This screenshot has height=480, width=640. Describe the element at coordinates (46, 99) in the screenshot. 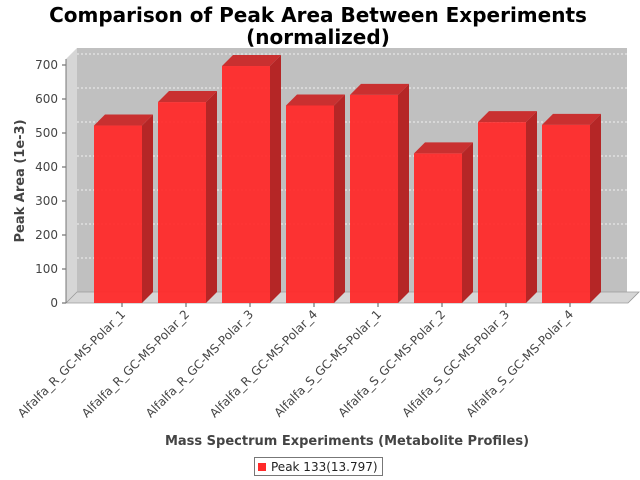

I see `y-tick-label: 600` at that location.